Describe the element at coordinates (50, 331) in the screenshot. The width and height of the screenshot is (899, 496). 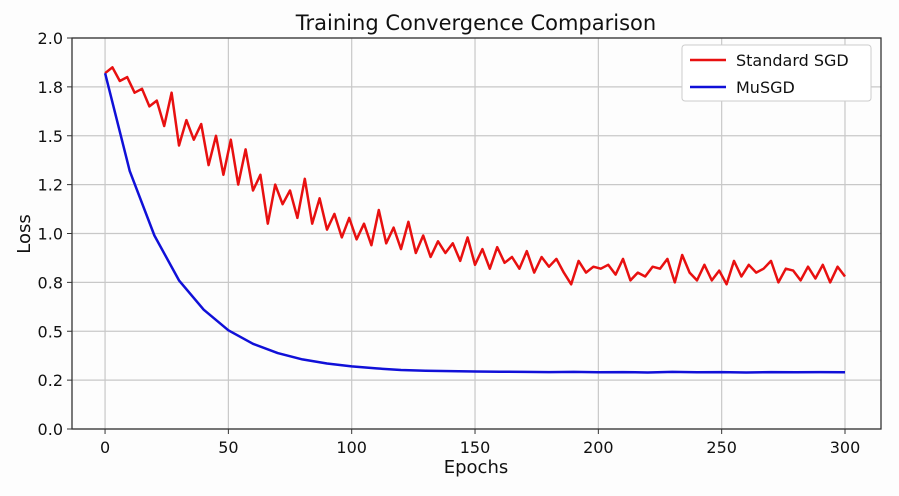
I see `y-tick-label: 0.5` at that location.